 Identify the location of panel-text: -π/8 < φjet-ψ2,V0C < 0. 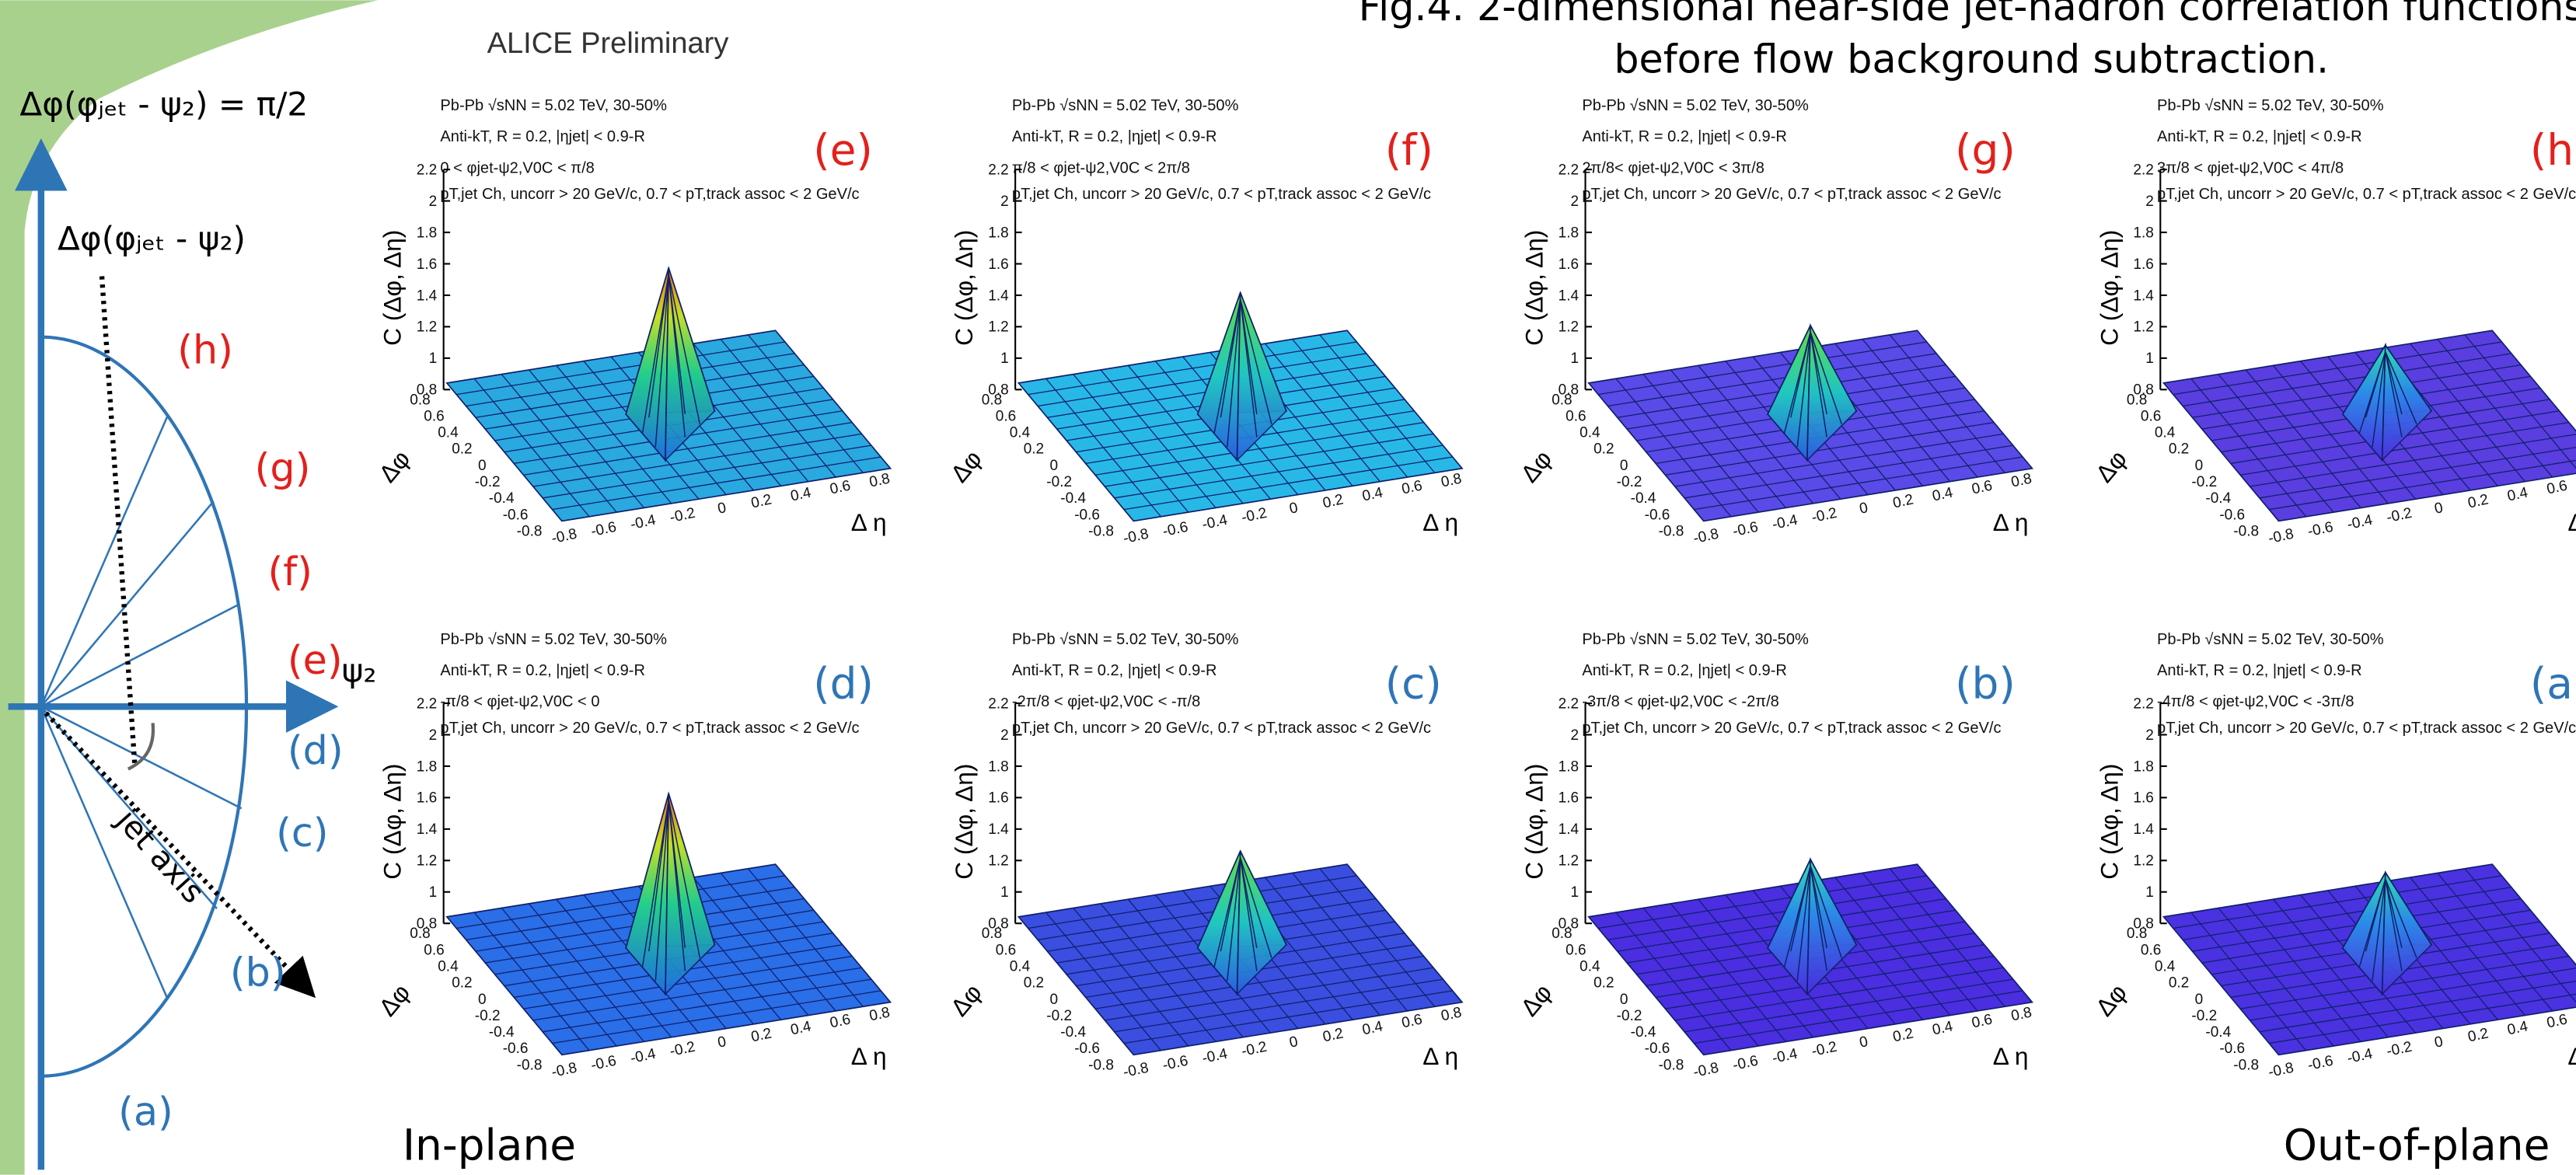
(519, 701).